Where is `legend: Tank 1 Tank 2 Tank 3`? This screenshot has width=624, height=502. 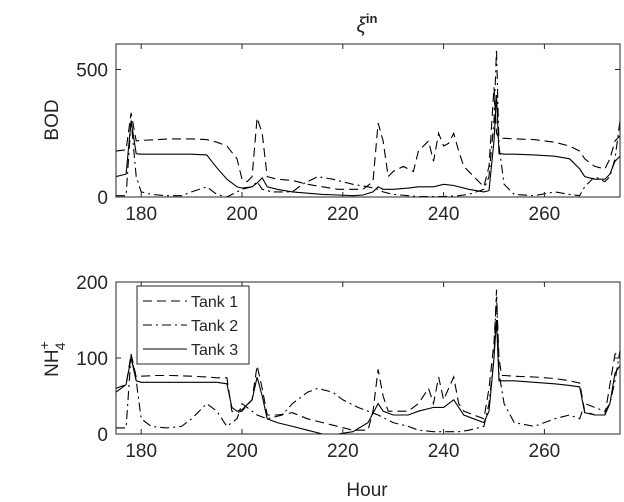 legend: Tank 1 Tank 2 Tank 3 is located at coordinates (193, 325).